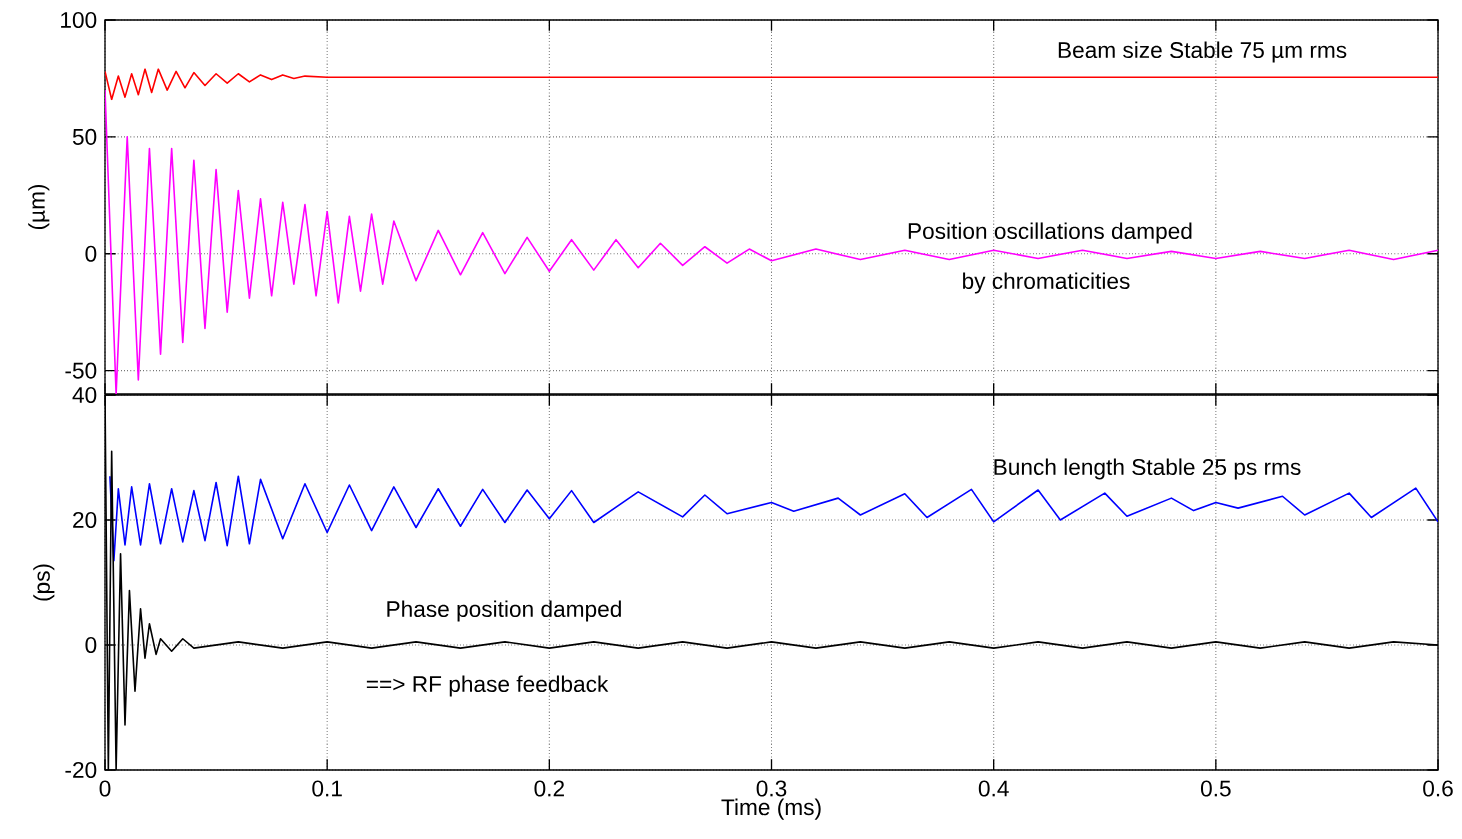 The image size is (1462, 839). What do you see at coordinates (1438, 788) in the screenshot?
I see `x-tick-label: 0.6` at bounding box center [1438, 788].